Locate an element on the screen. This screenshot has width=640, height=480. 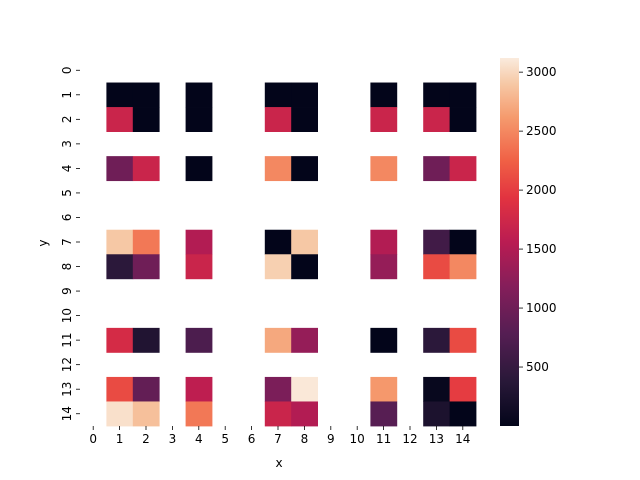
heatmap-cell-r8-c1 is located at coordinates (120, 267).